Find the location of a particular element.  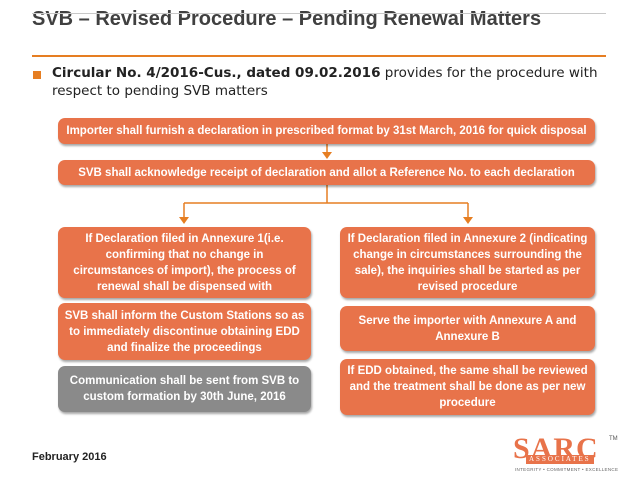

title-top-rule is located at coordinates (319, 13).